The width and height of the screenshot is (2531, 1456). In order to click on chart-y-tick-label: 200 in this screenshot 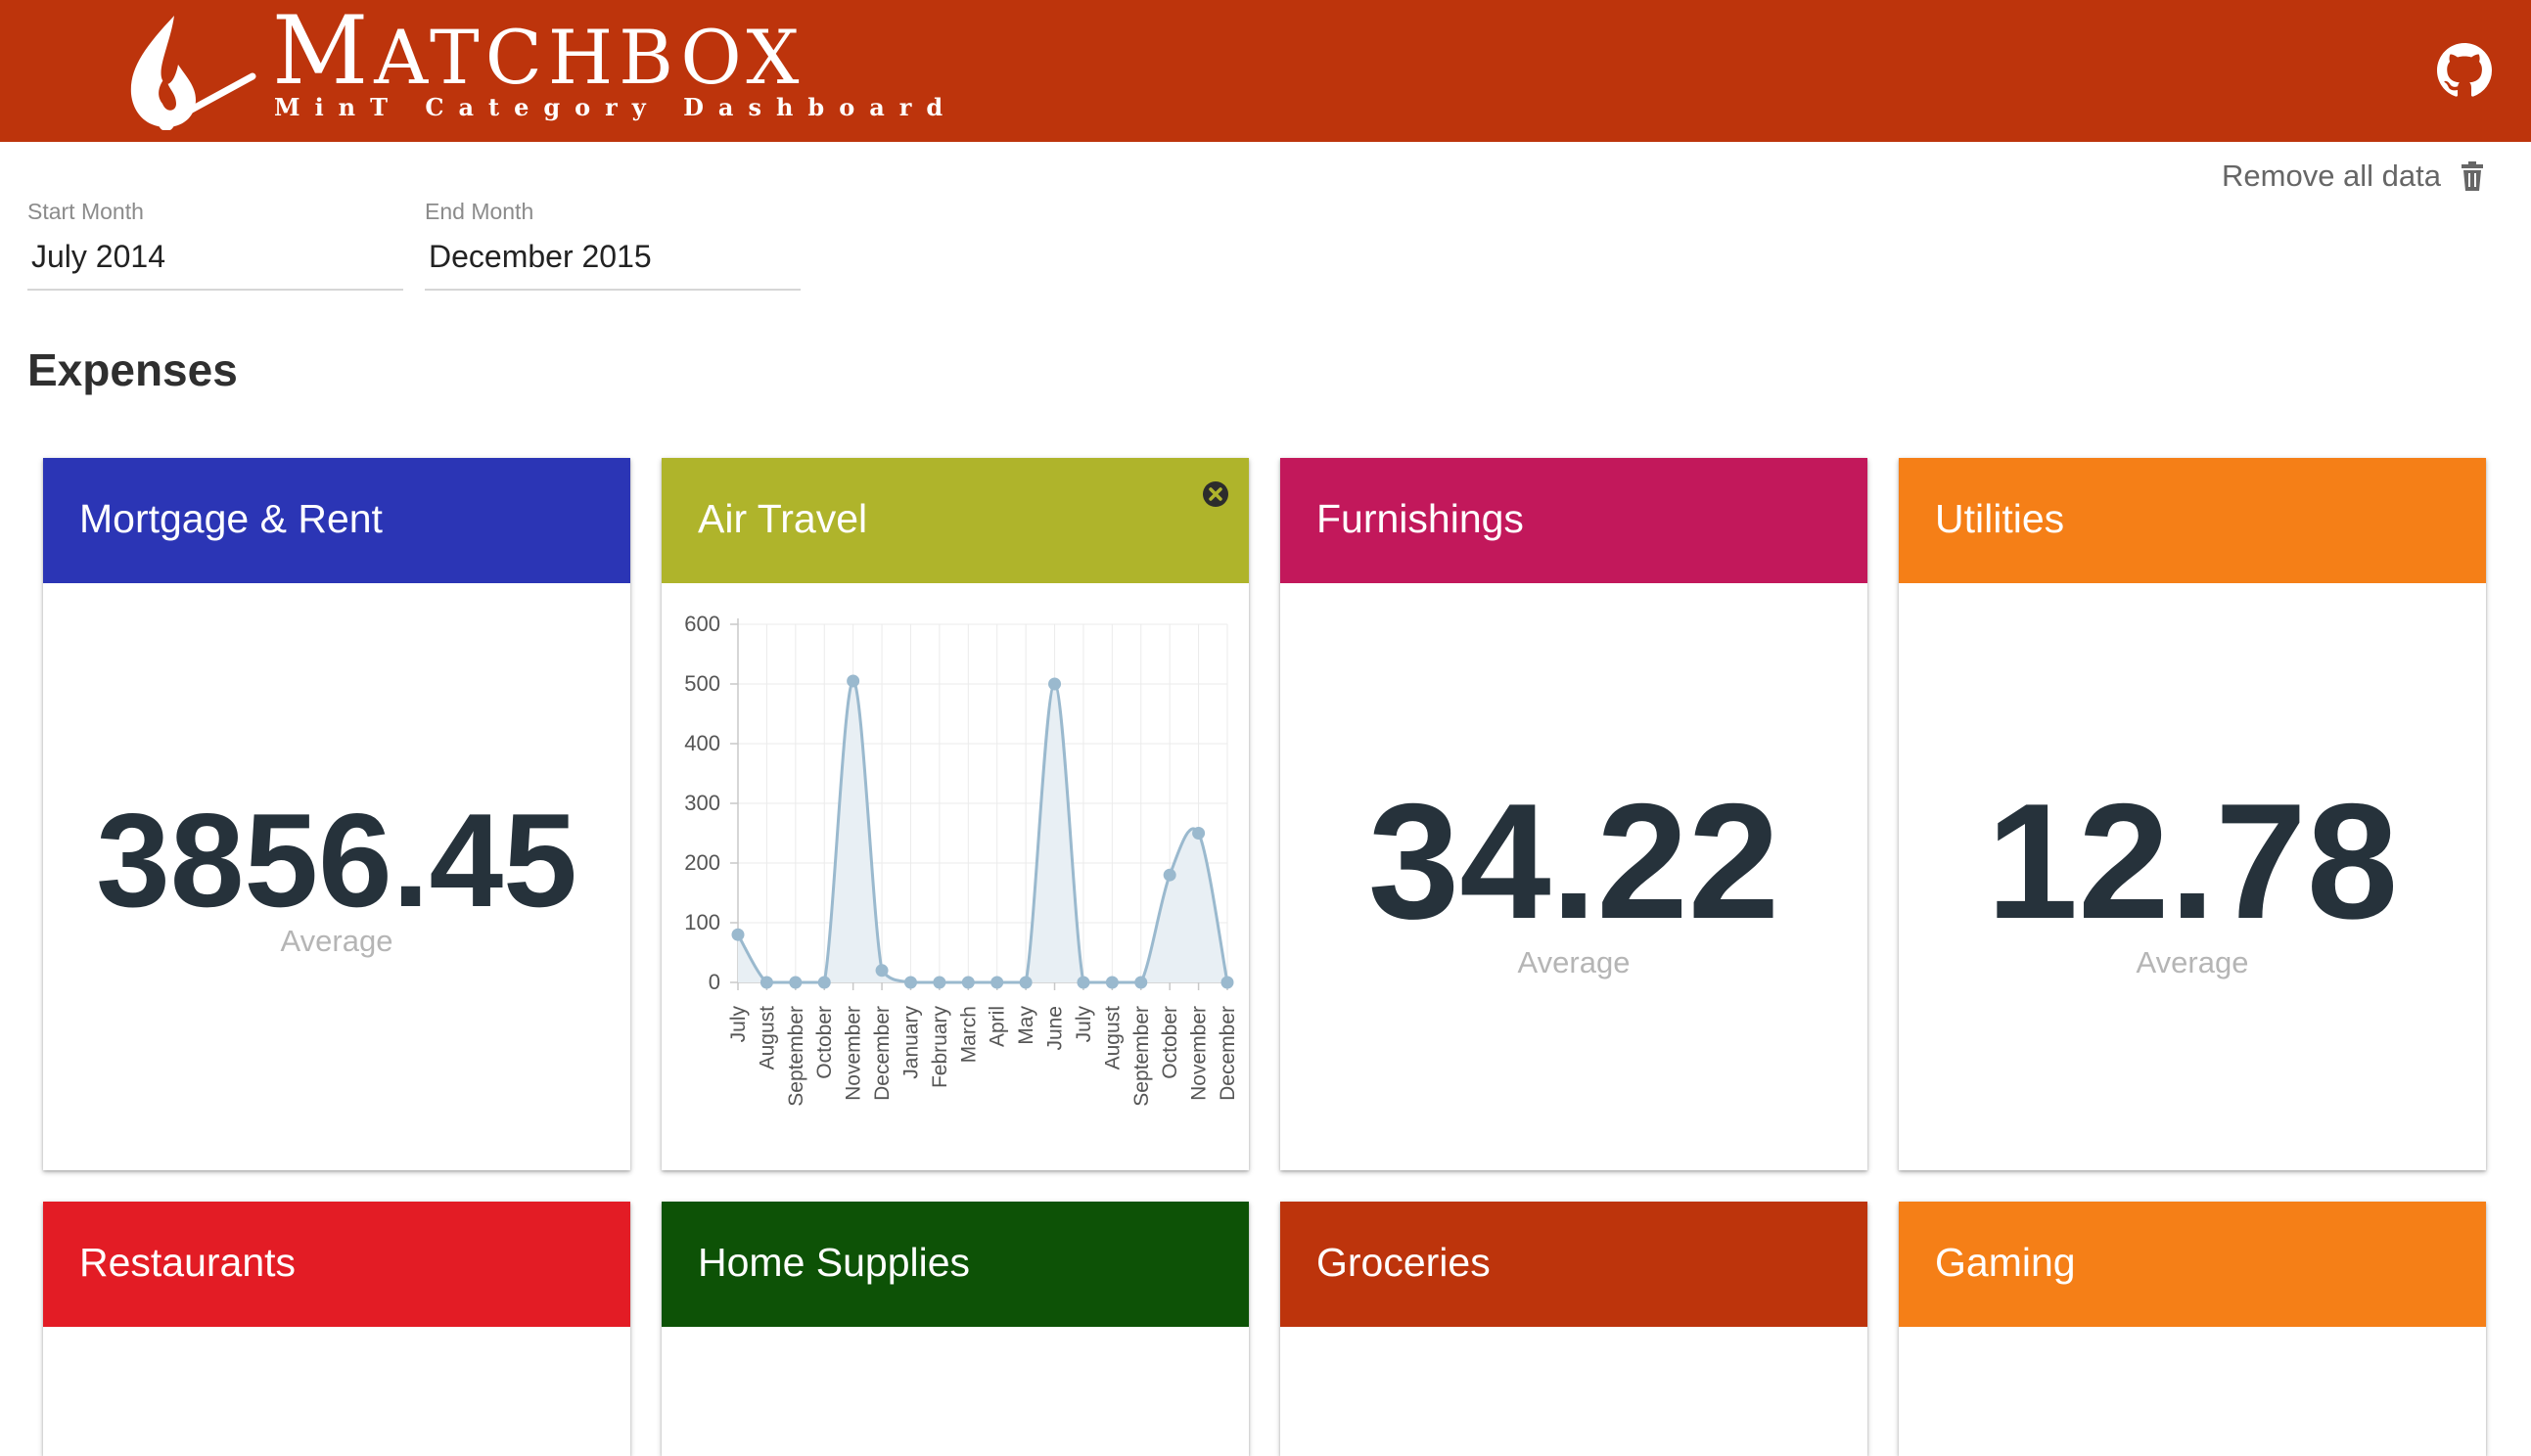, I will do `click(702, 862)`.